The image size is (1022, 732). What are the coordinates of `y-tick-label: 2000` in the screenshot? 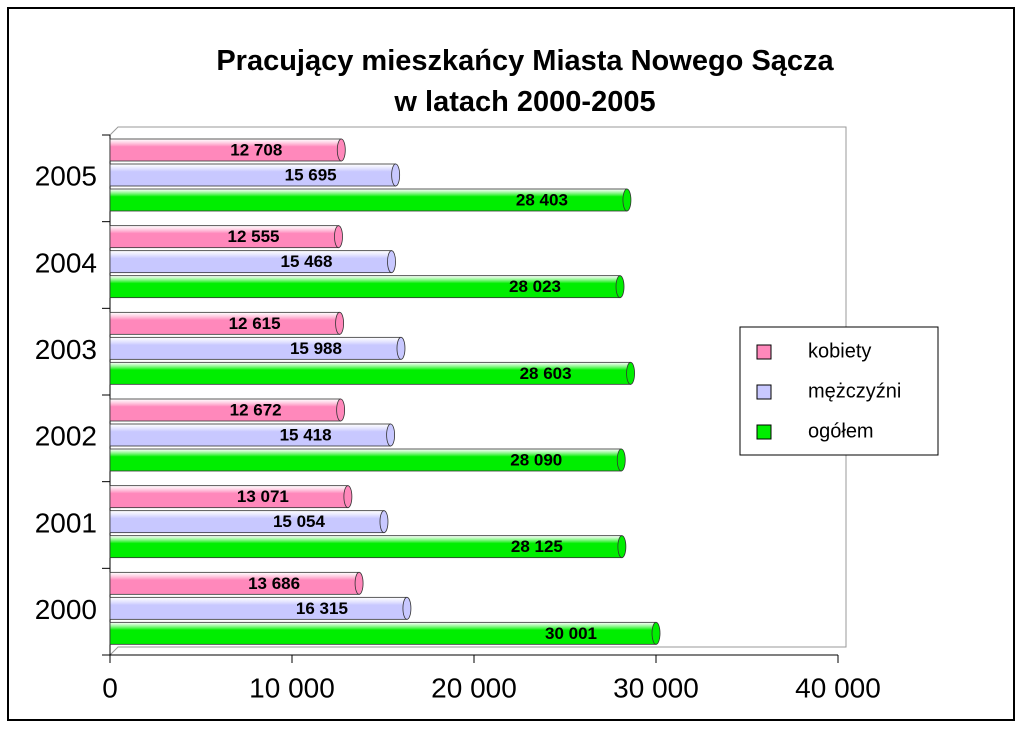 It's located at (66, 609).